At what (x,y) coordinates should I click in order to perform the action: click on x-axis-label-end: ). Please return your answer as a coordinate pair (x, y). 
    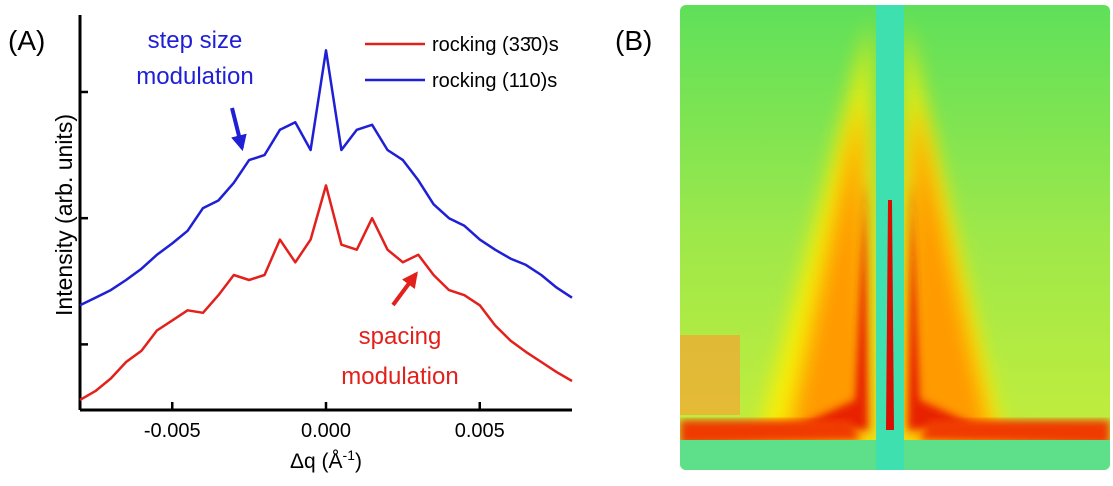
    Looking at the image, I should click on (358, 461).